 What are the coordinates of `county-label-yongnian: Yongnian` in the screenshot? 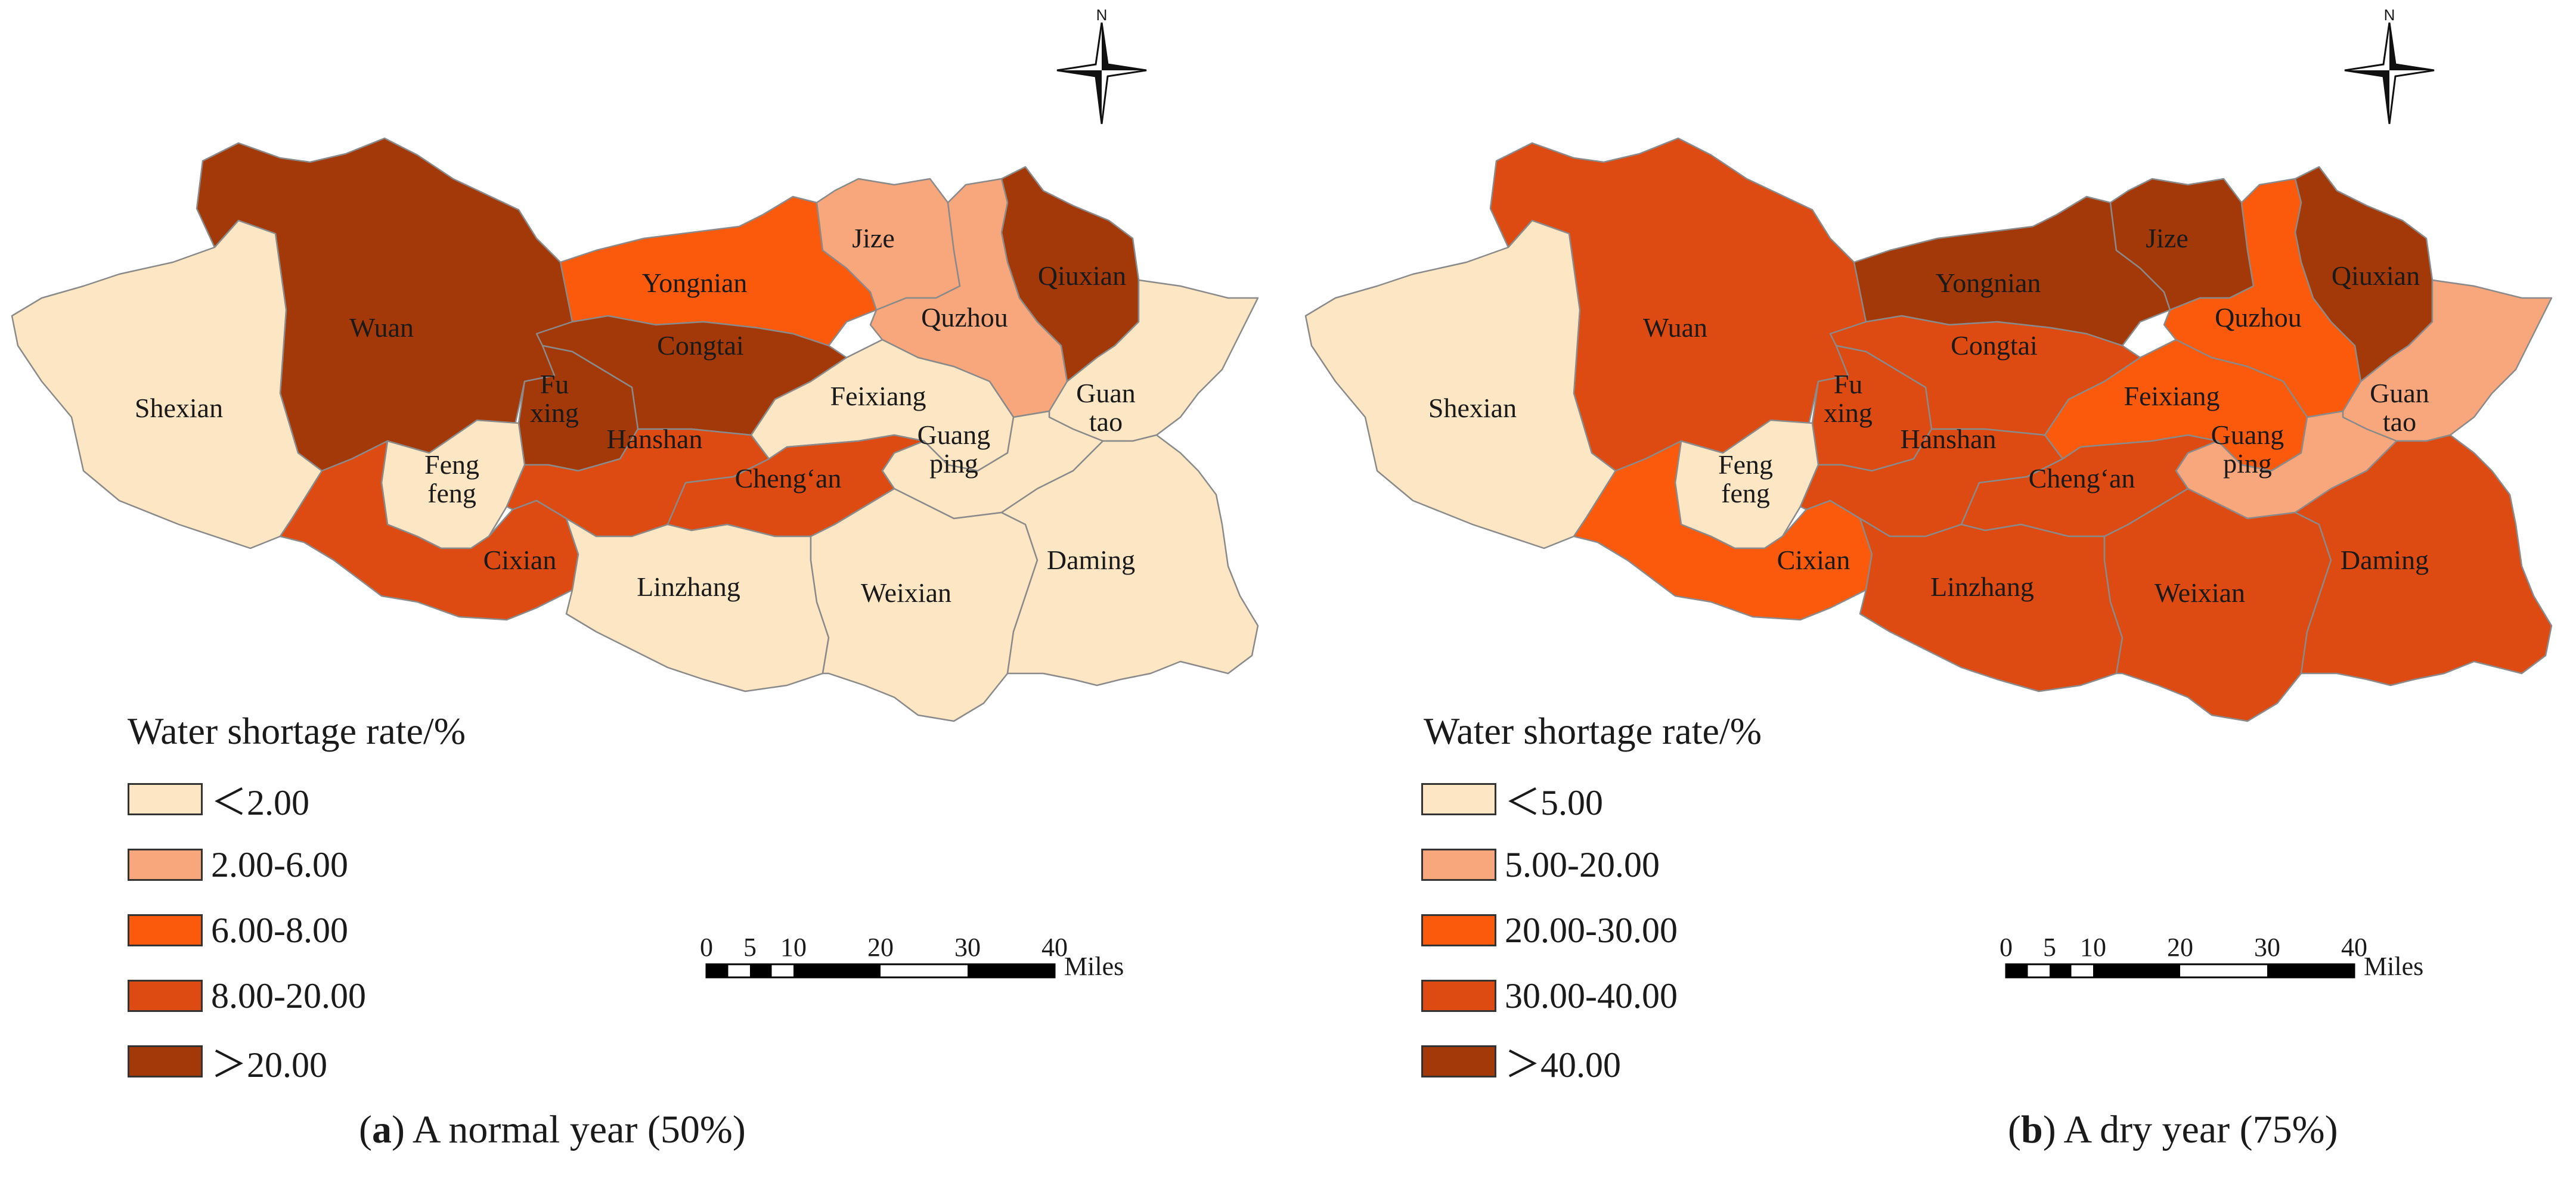 It's located at (695, 283).